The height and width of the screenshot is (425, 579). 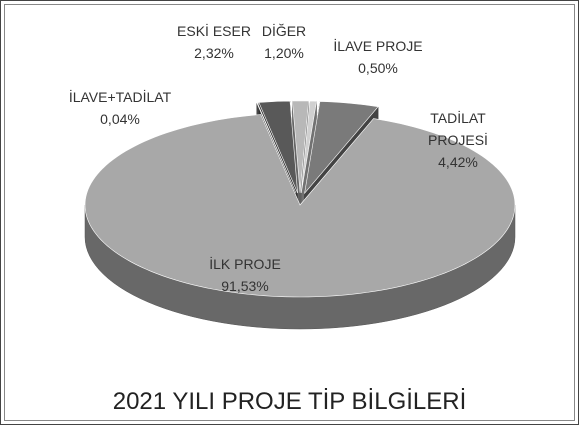 What do you see at coordinates (245, 275) in the screenshot?
I see `slice-label: İLK PROJE 91,53%` at bounding box center [245, 275].